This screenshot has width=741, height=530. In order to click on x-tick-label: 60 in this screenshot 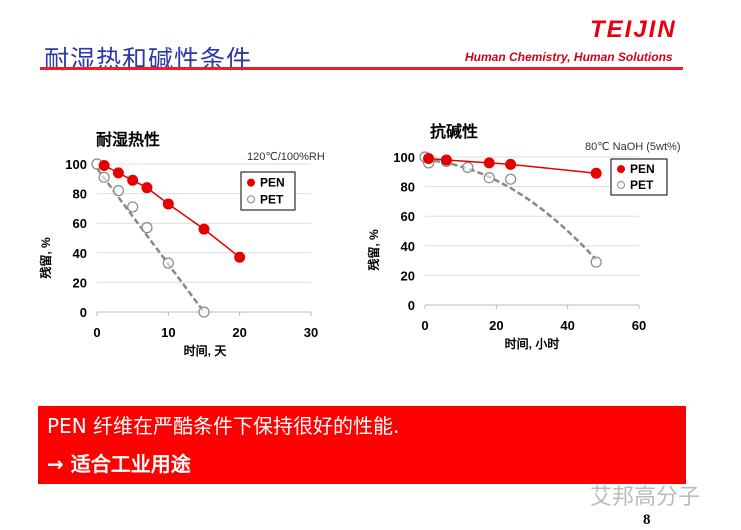, I will do `click(639, 325)`.